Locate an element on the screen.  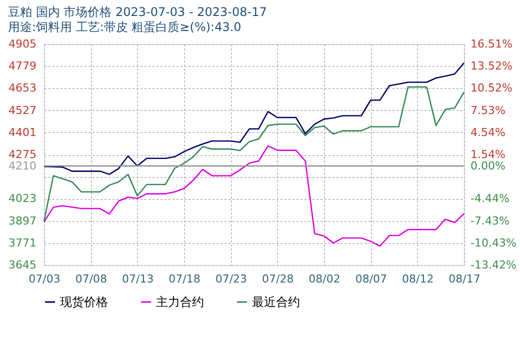
chart-subtitle: 用途:饲料用 工艺:带皮 粗蛋白质≥(%):43.0 is located at coordinates (125, 27).